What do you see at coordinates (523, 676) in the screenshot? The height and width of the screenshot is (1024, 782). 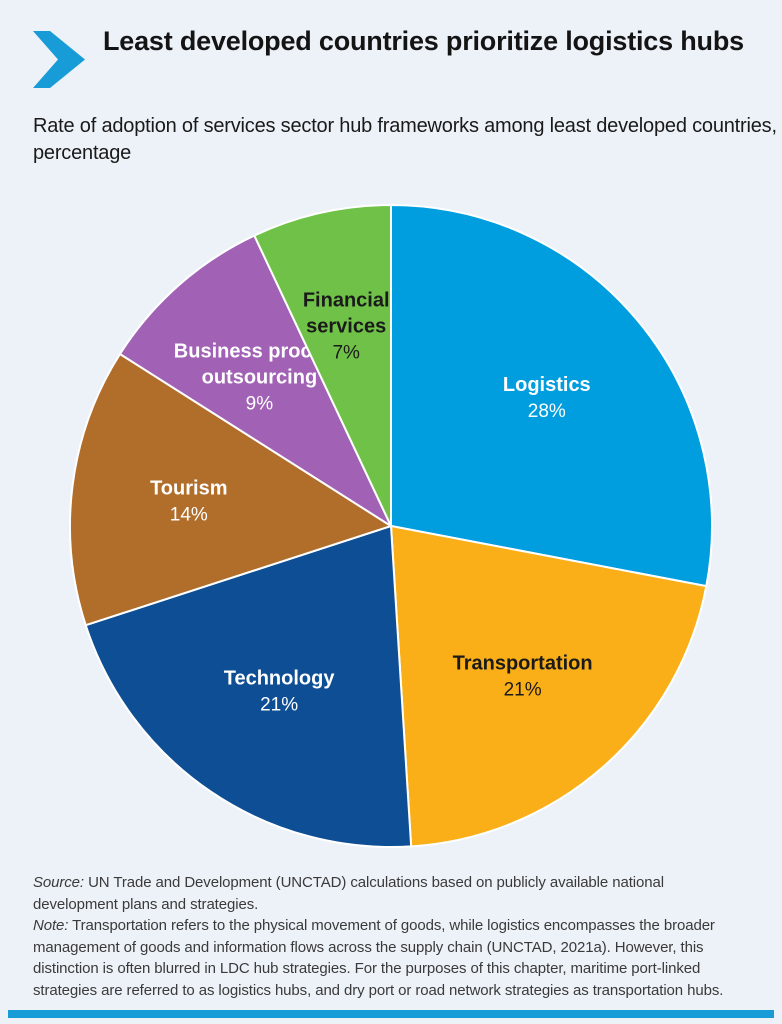 I see `pie-slice-label: Transportation 21%` at bounding box center [523, 676].